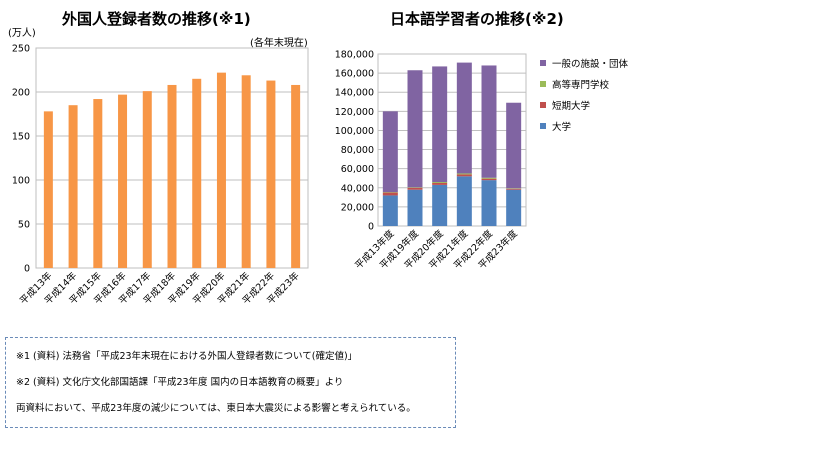  What do you see at coordinates (590, 64) in the screenshot?
I see `legend-label: 一般の施設・団体` at bounding box center [590, 64].